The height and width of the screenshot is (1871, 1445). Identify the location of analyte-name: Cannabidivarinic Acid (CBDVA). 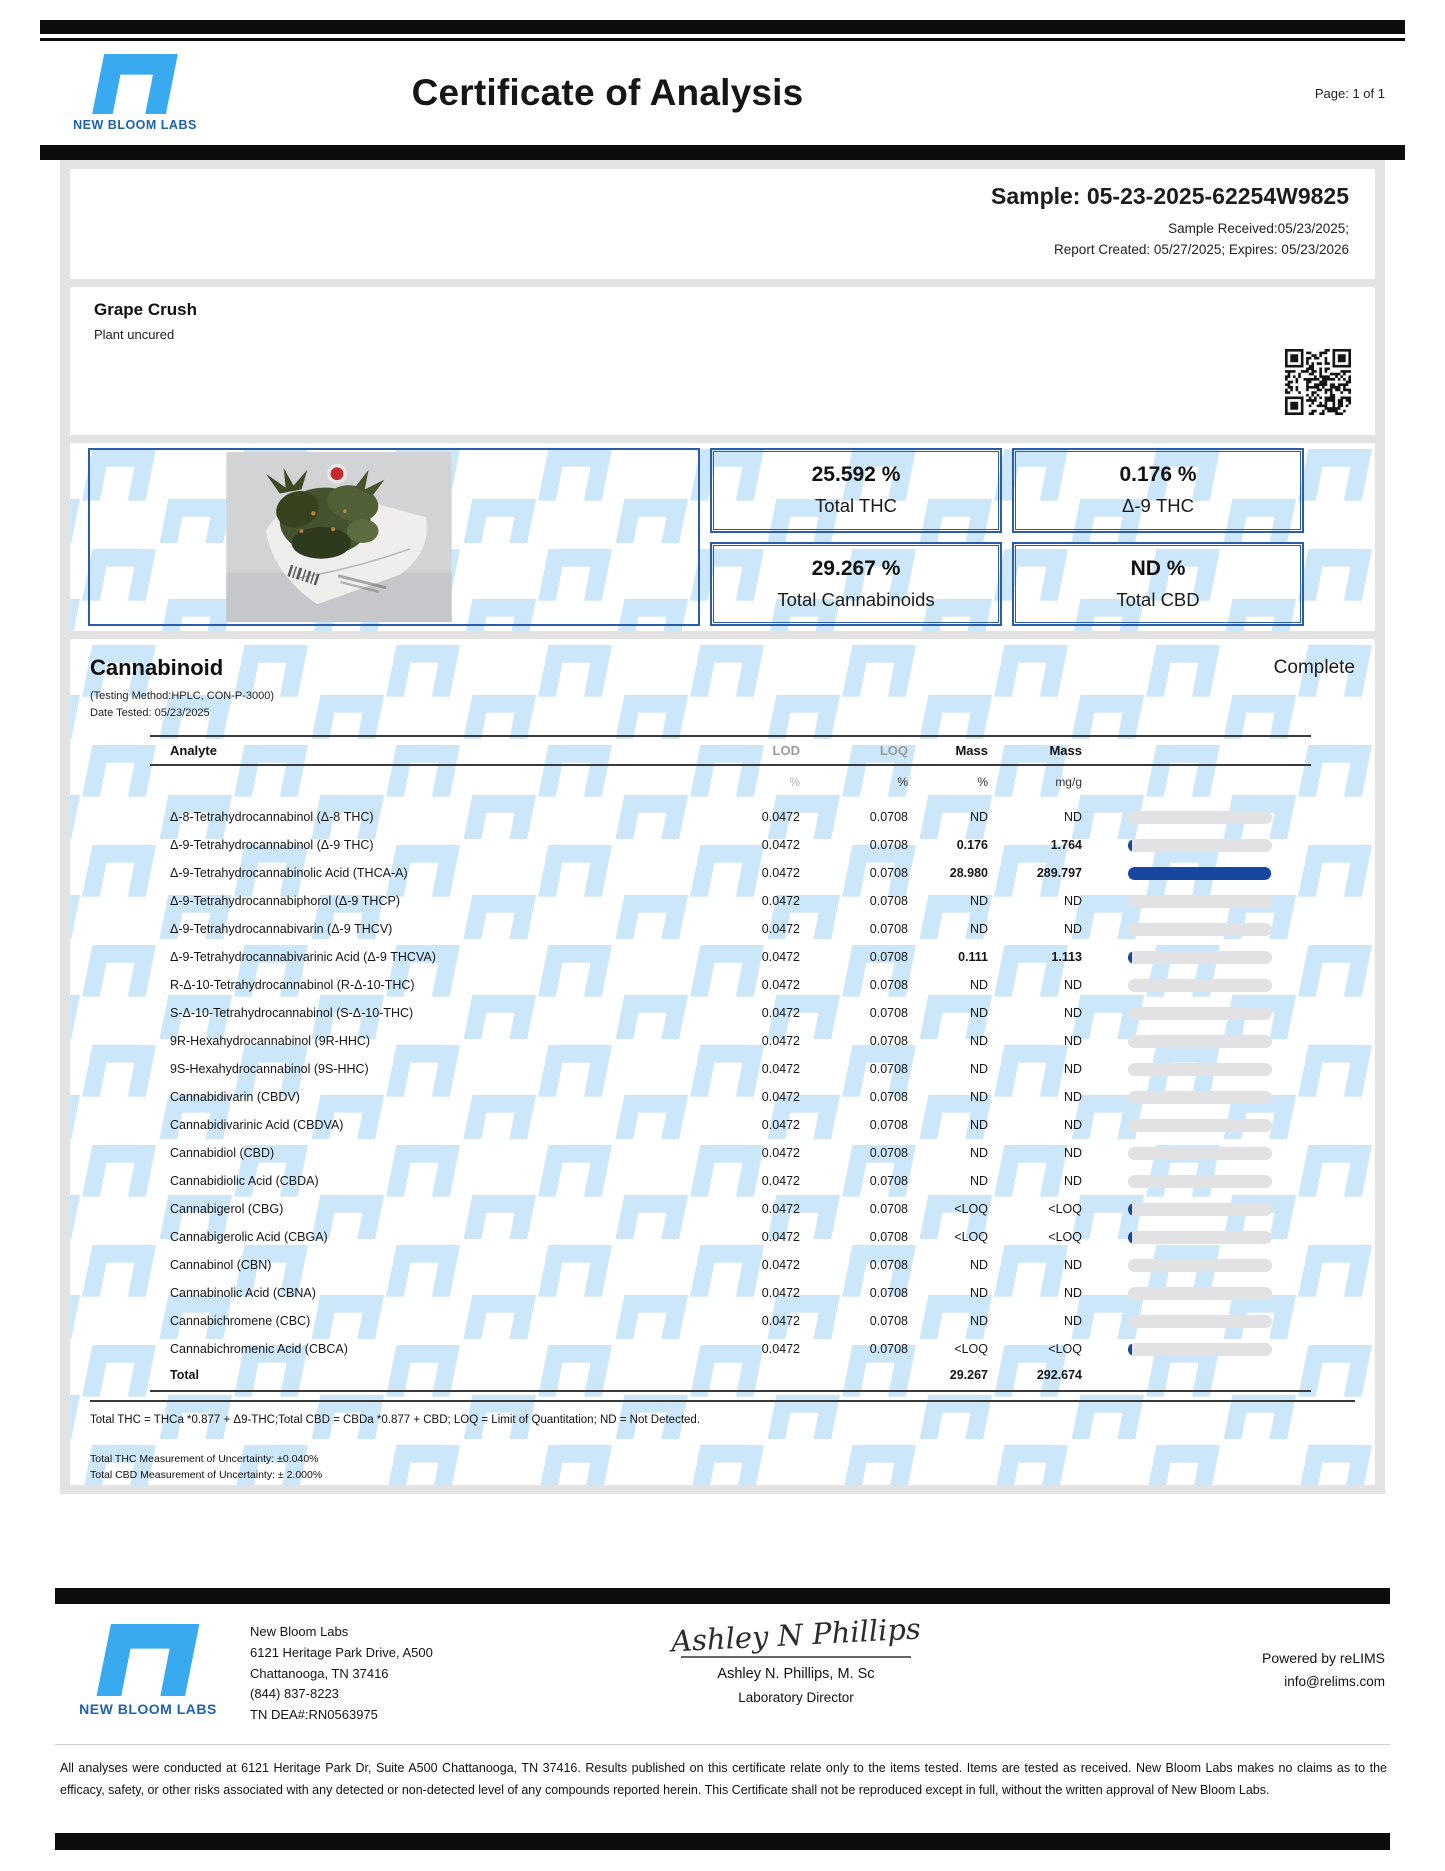
(257, 1125).